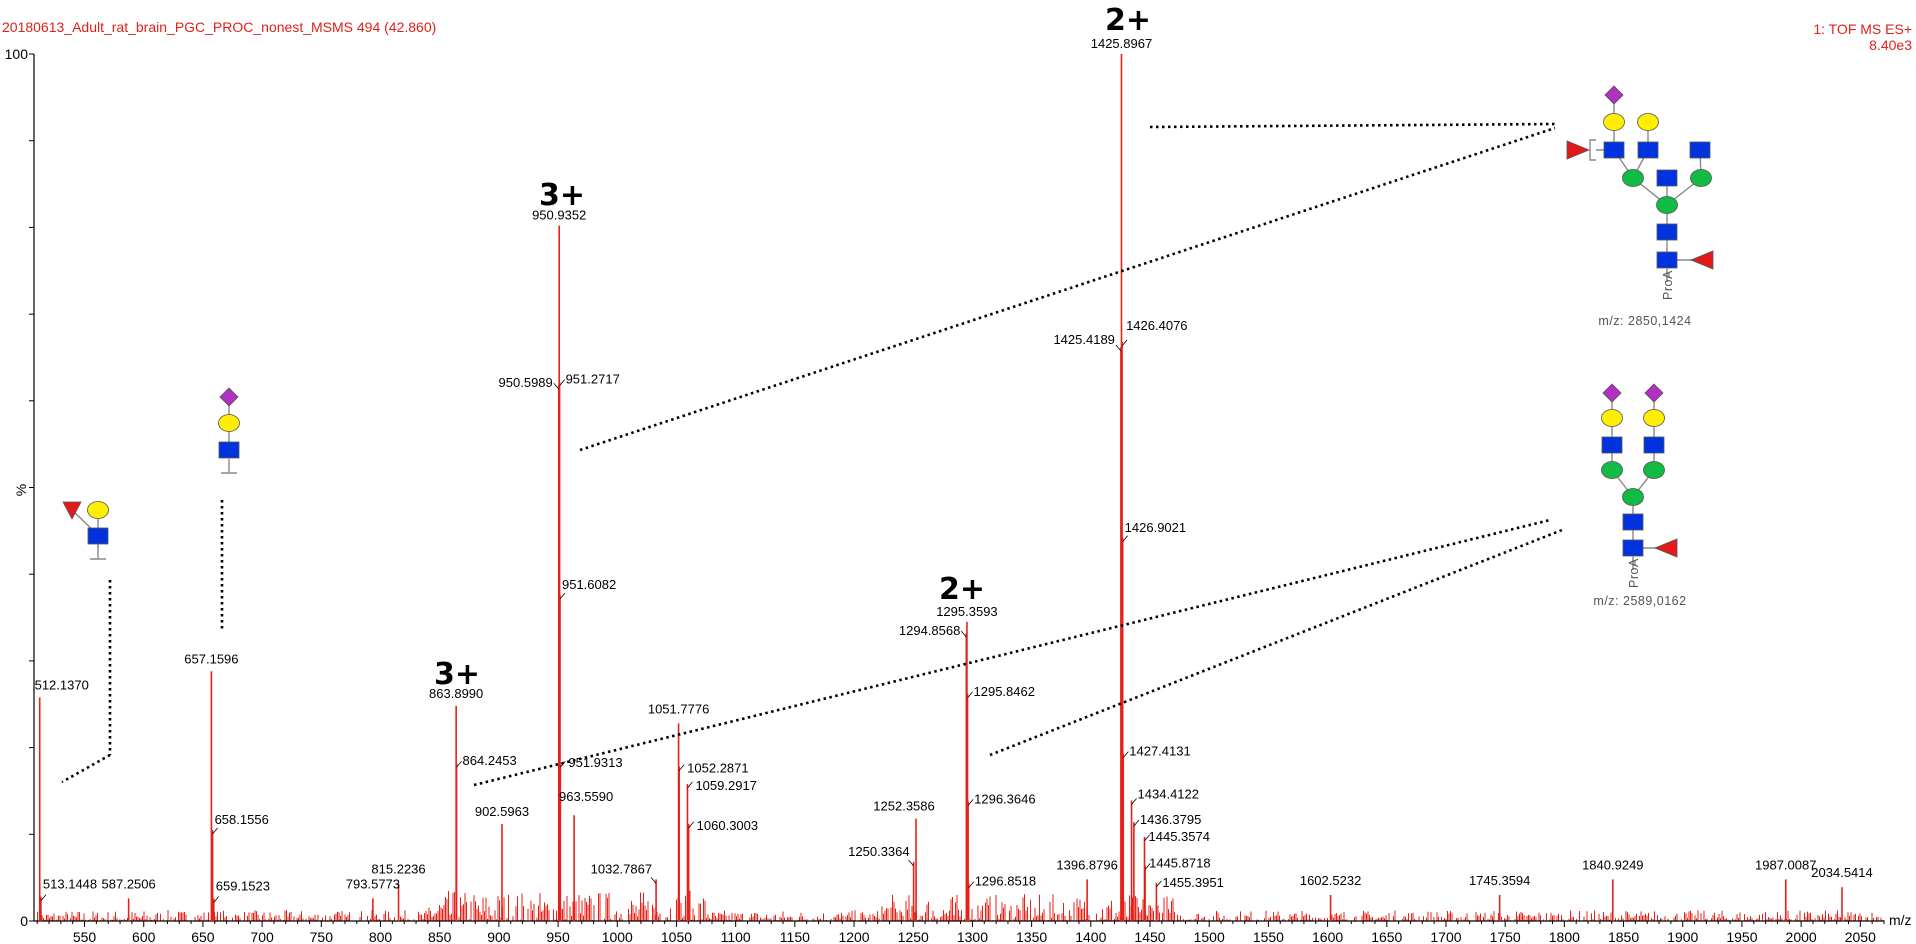  What do you see at coordinates (85, 936) in the screenshot?
I see `x-tick-label: 550` at bounding box center [85, 936].